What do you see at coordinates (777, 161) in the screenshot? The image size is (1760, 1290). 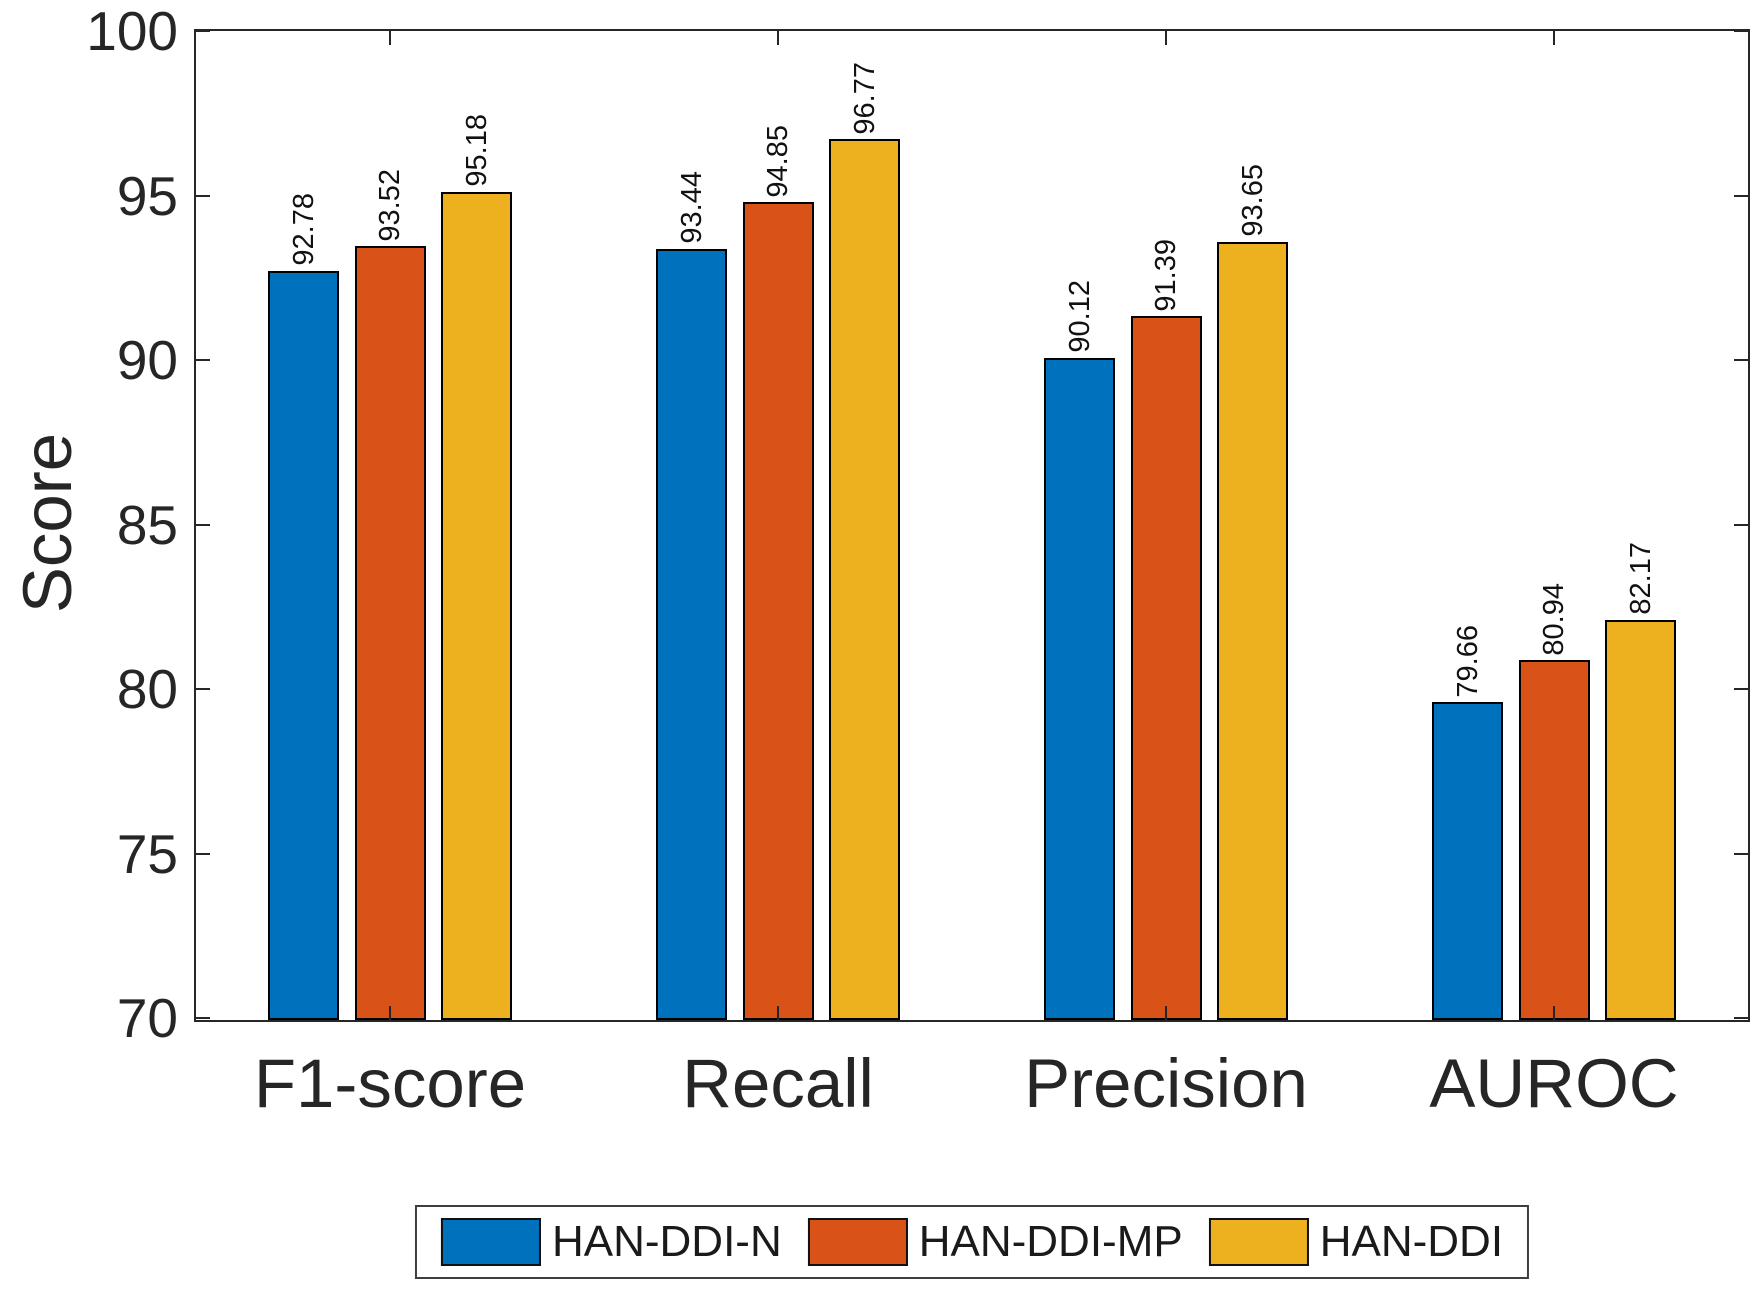 I see `bar-value-label: 94.85` at bounding box center [777, 161].